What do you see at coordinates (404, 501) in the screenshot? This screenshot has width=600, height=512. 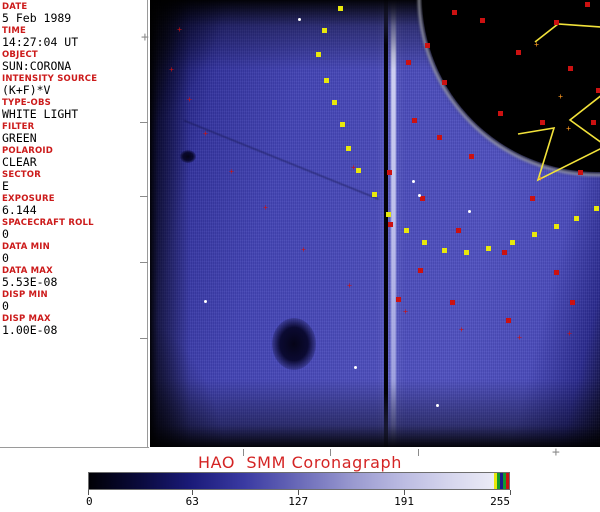 I see `colorbar-tick-label: 191` at bounding box center [404, 501].